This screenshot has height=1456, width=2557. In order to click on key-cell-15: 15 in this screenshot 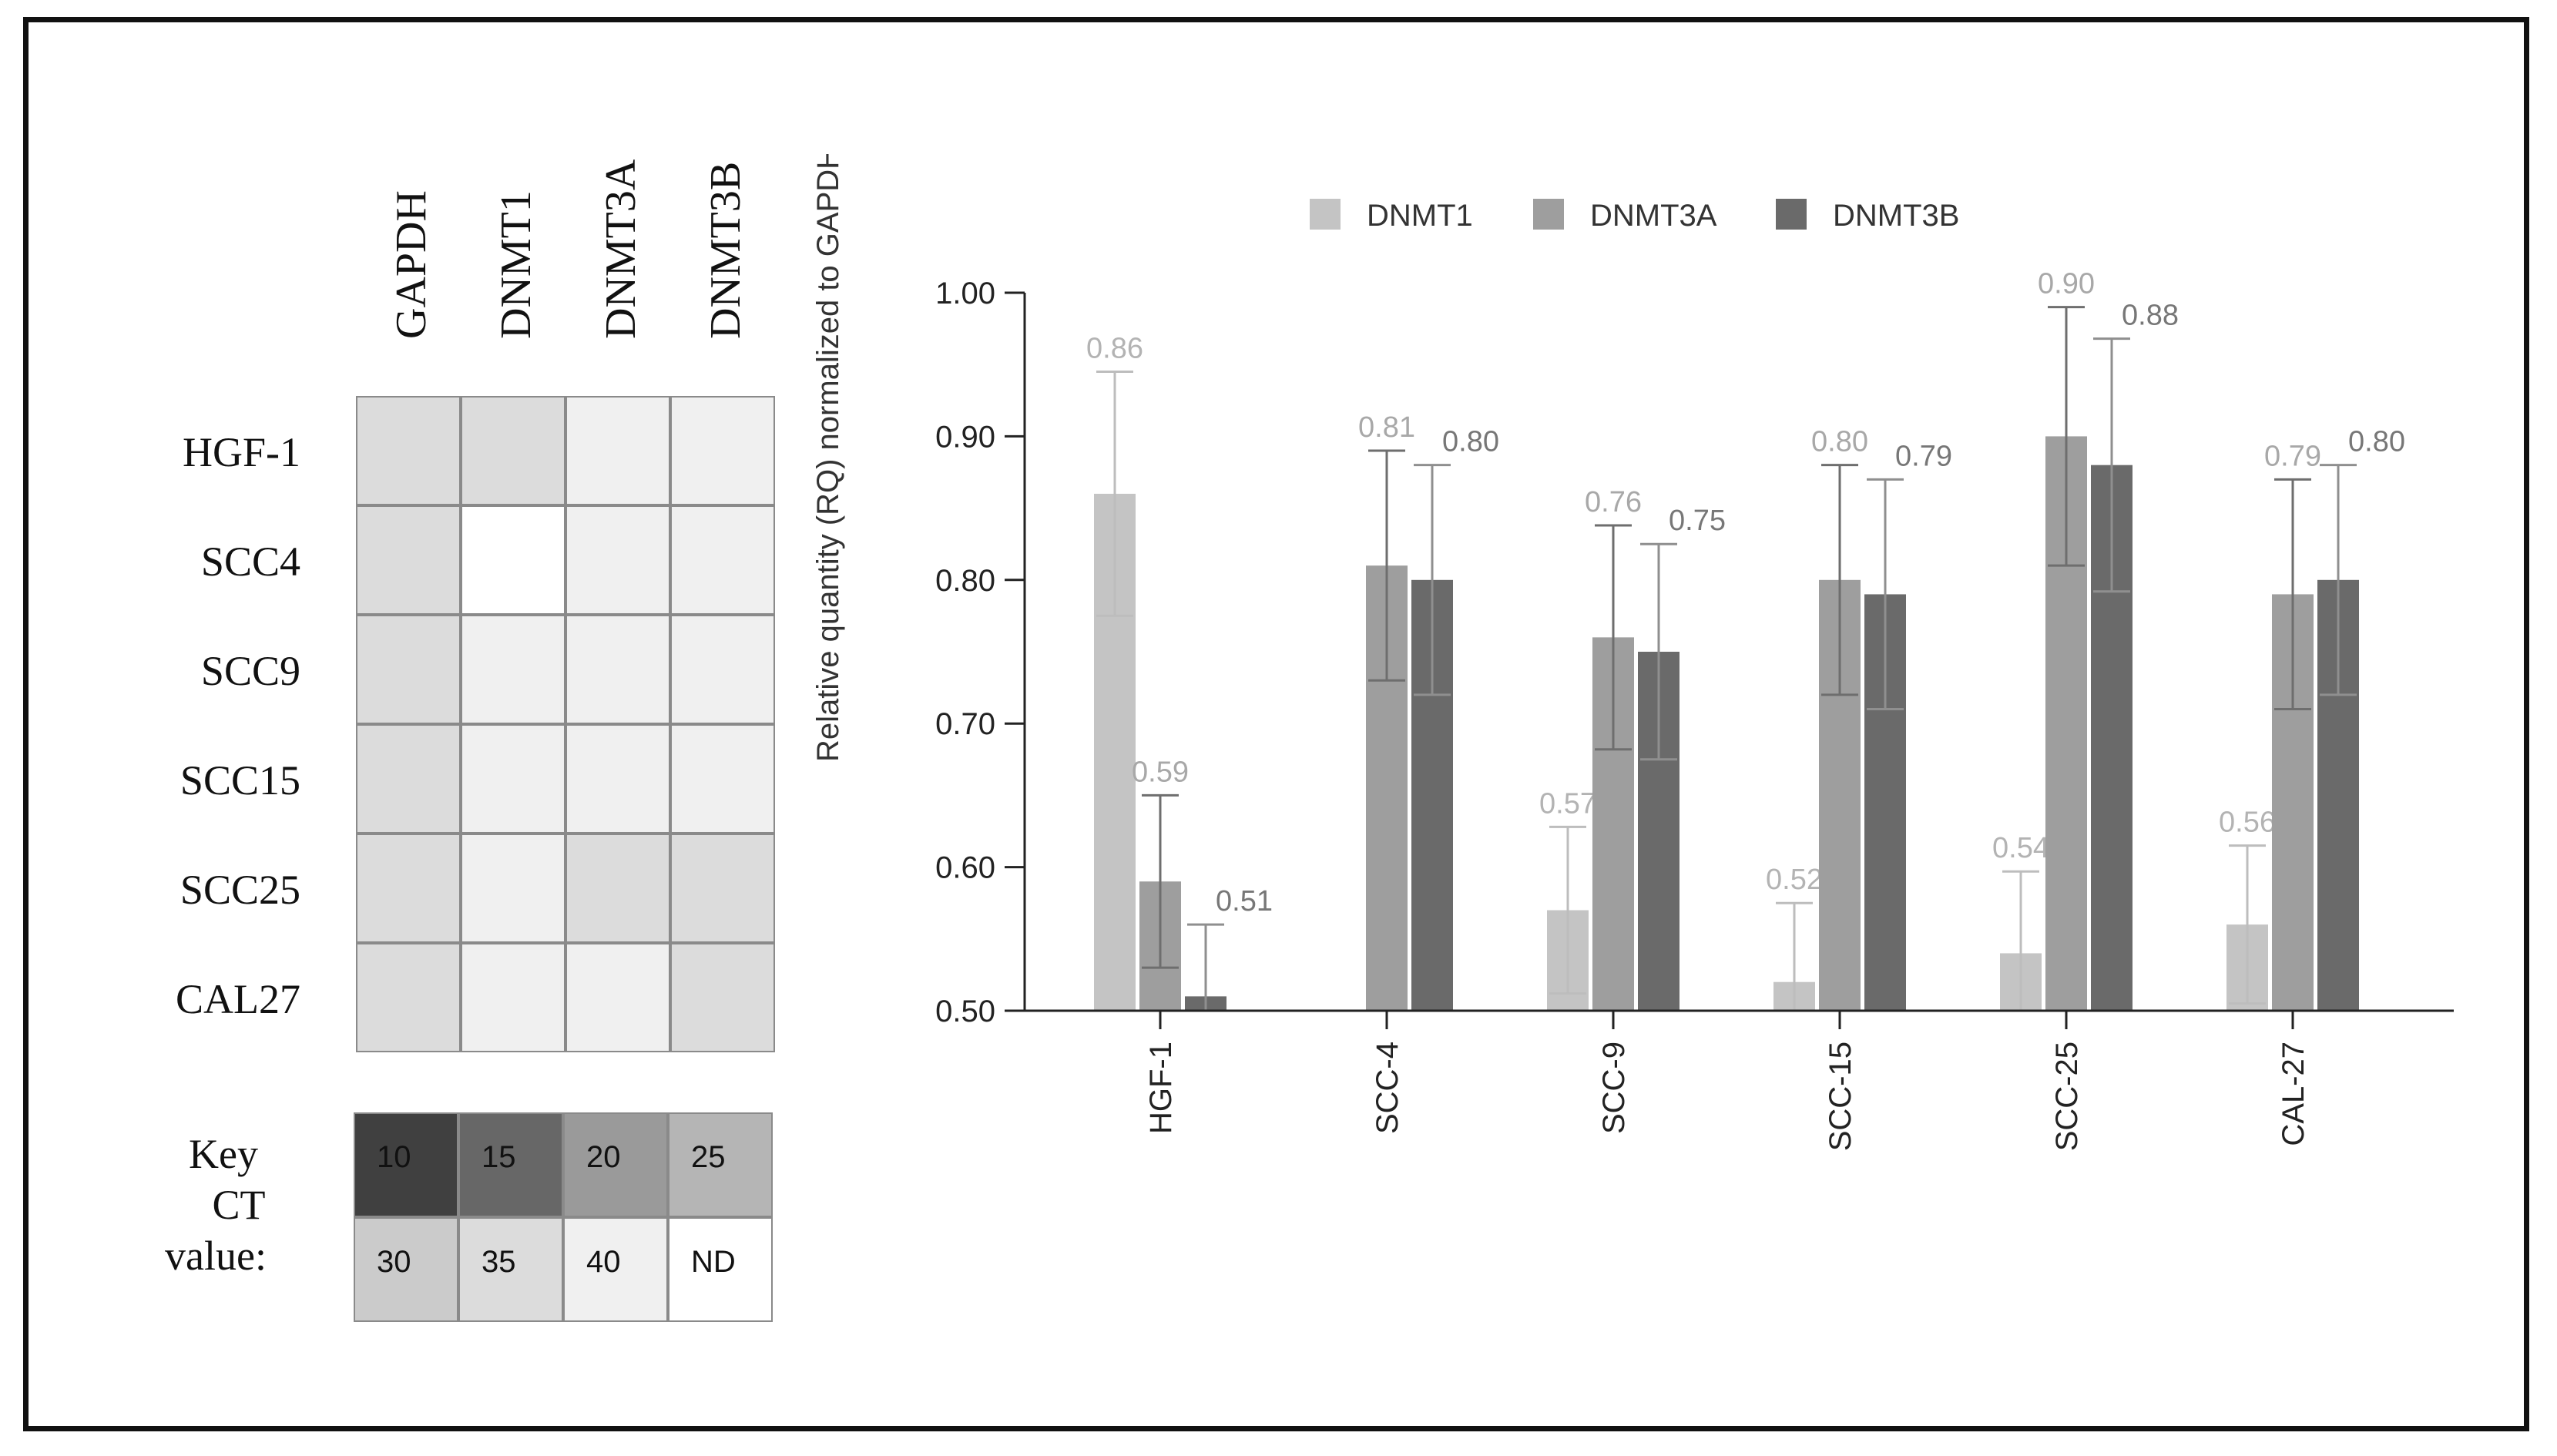, I will do `click(510, 1164)`.